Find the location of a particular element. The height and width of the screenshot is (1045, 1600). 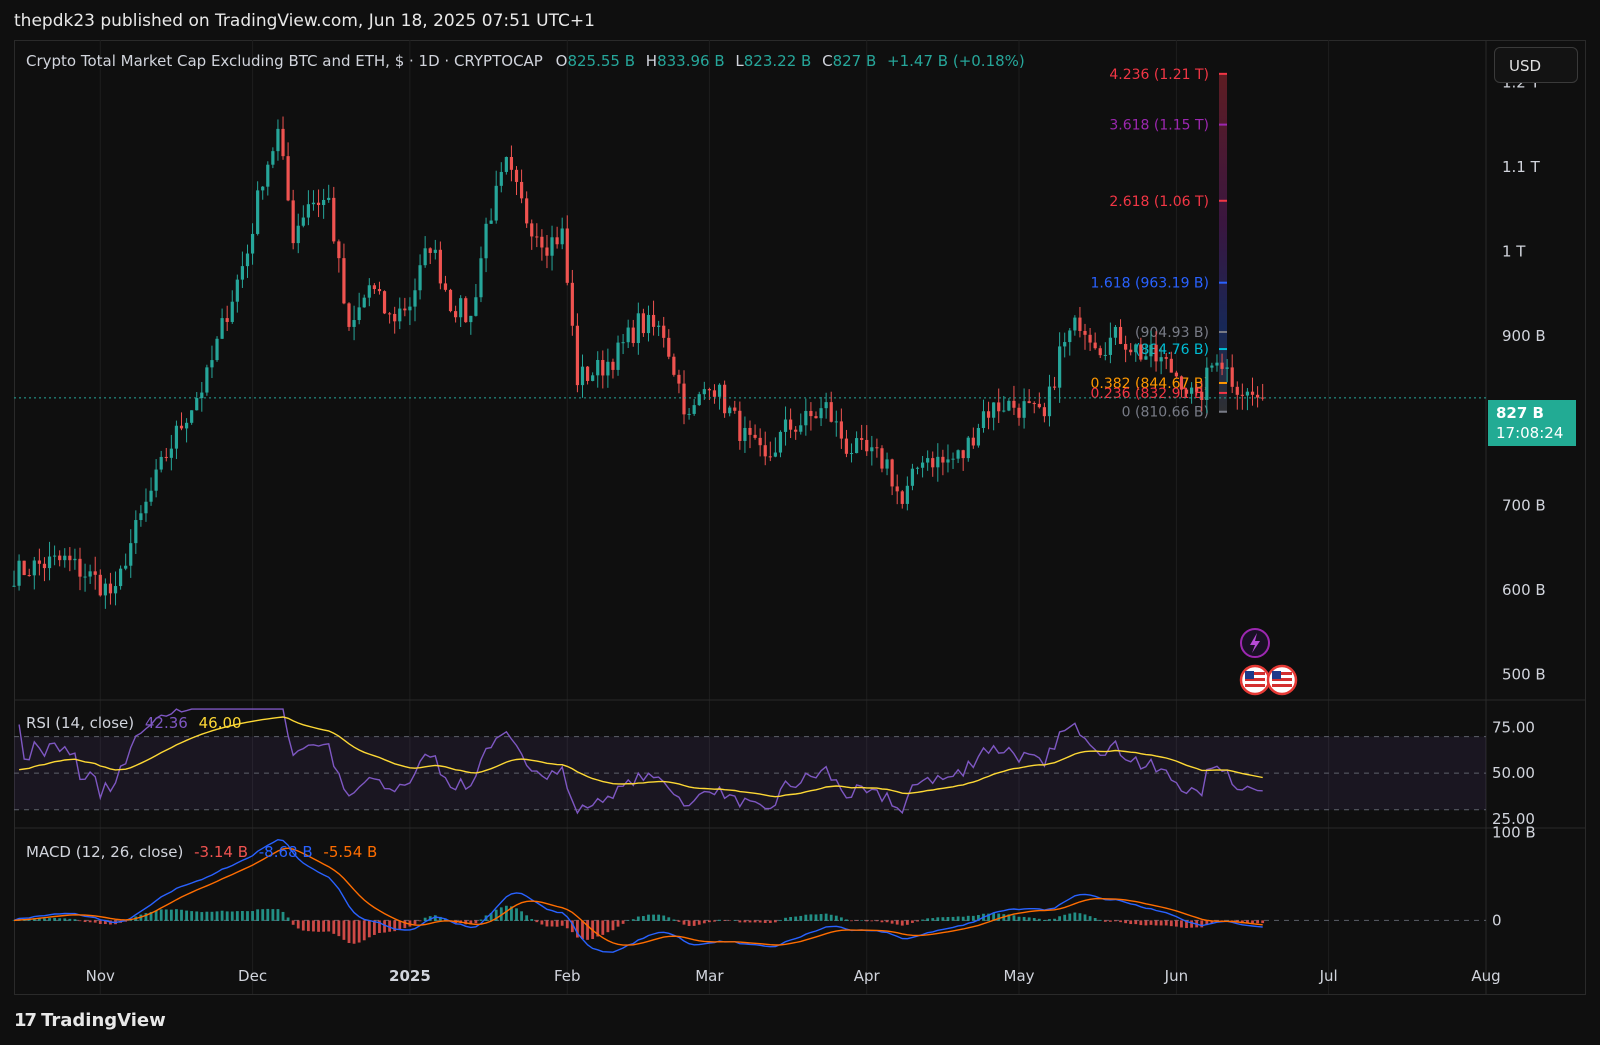

legend-open: 825.55 B is located at coordinates (601, 61).